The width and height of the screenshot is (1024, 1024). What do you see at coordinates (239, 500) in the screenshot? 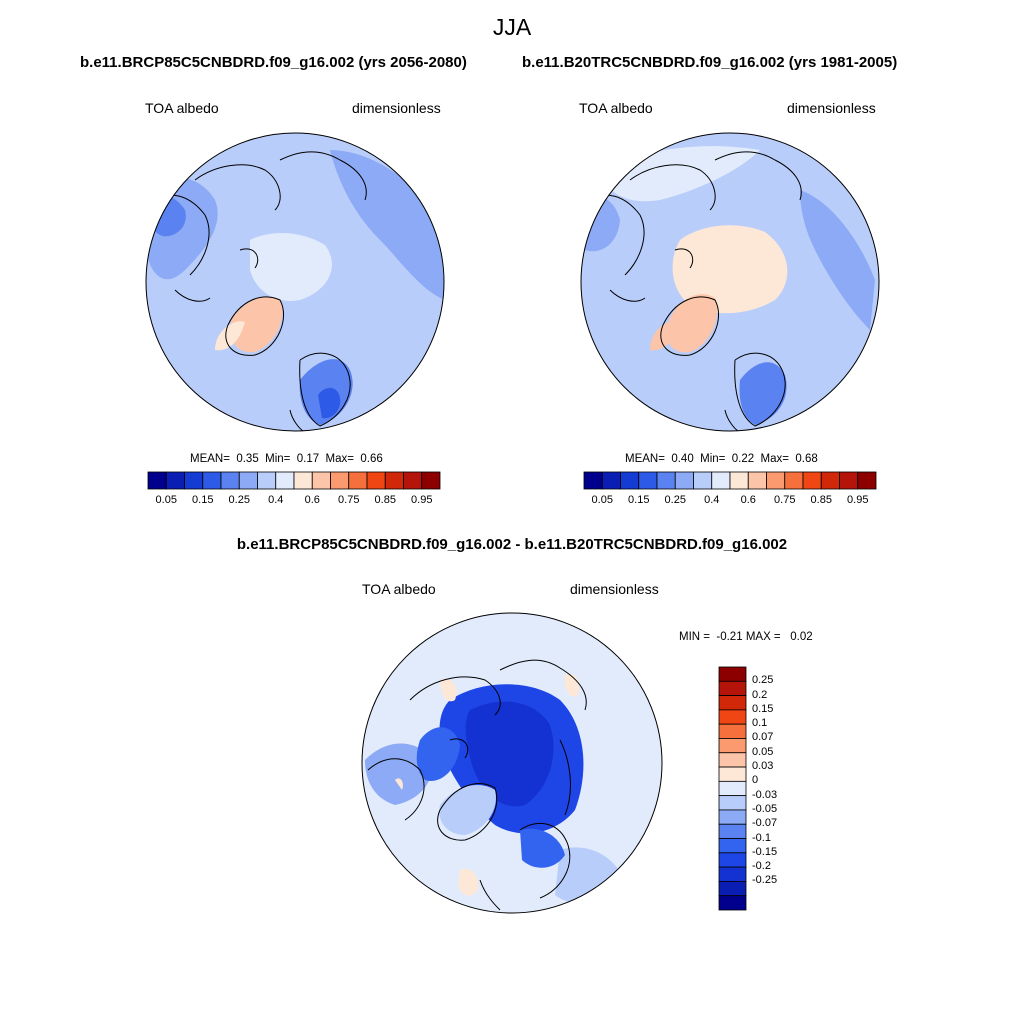
I see `panel1-colorbar-tick-label: 0.25` at bounding box center [239, 500].